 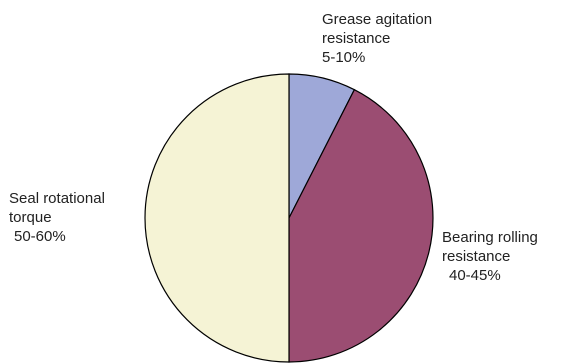 I want to click on label-grease-agitation: Grease agitation resistance 5-10%, so click(x=379, y=38).